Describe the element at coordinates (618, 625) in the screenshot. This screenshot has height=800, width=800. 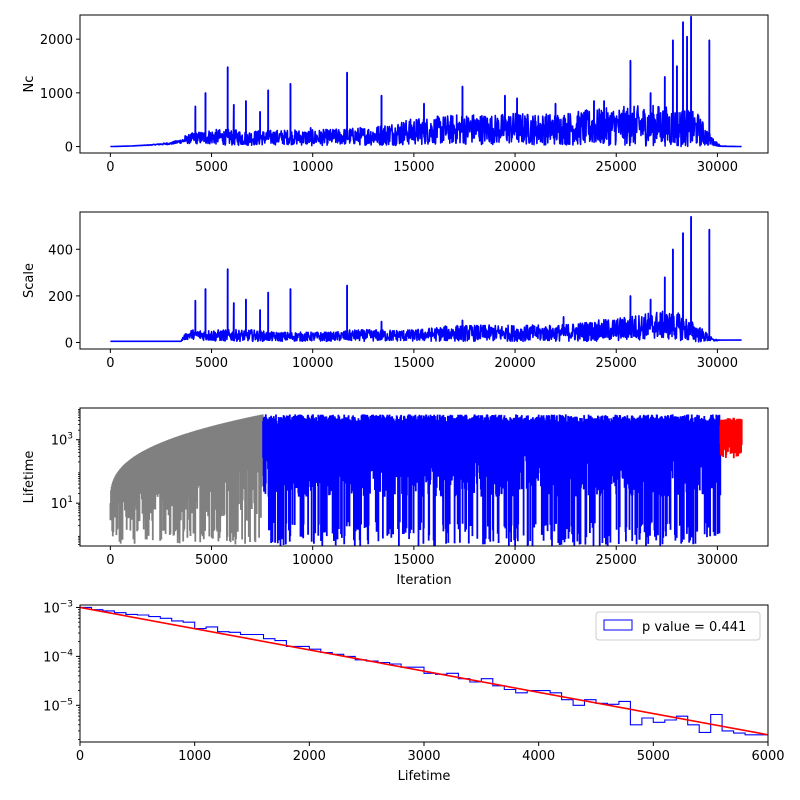
I see `legend-swatch` at that location.